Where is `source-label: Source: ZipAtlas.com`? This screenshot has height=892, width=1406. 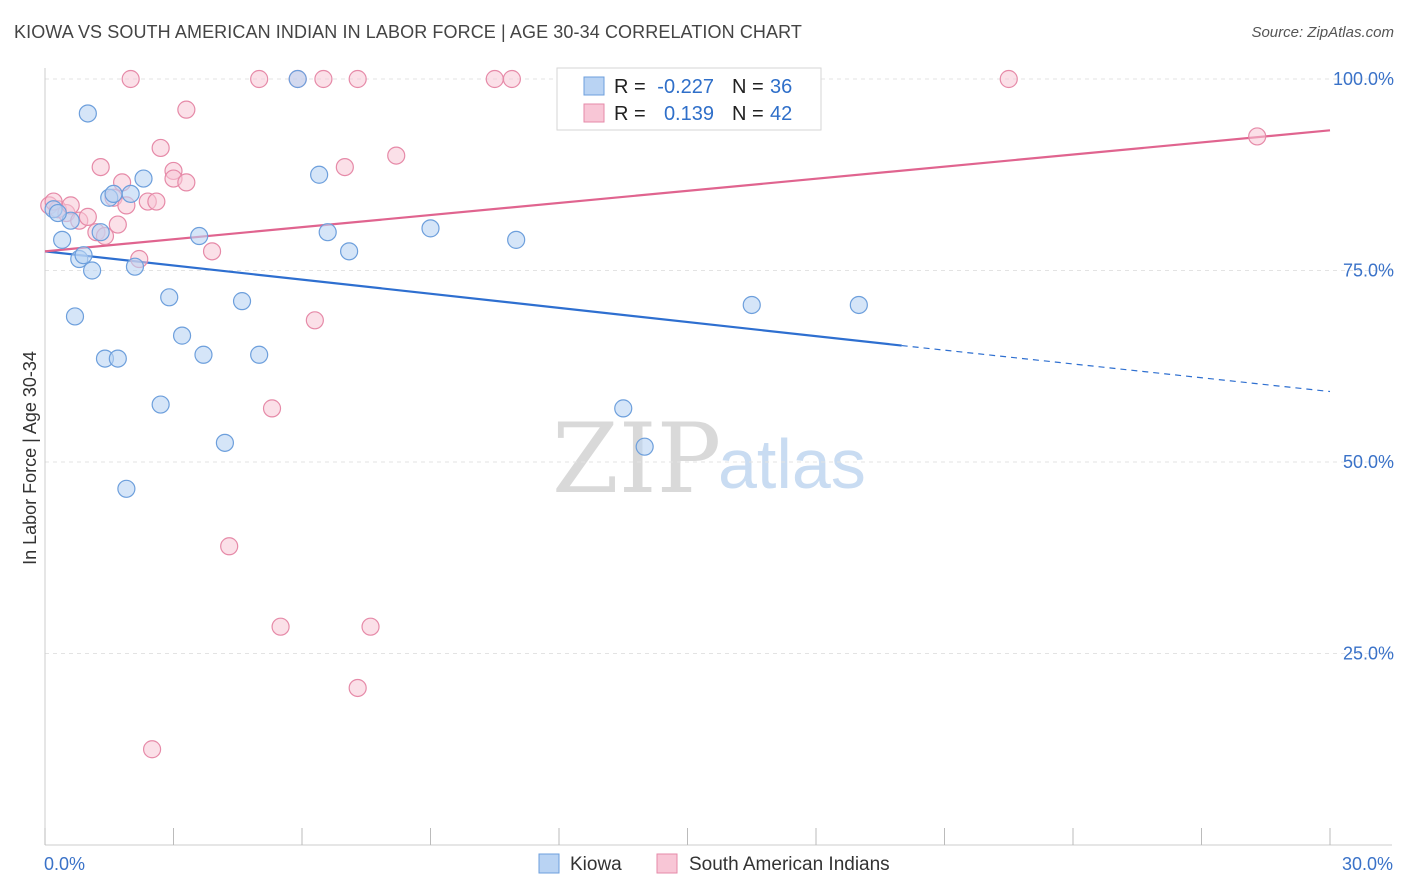
source-label: Source: ZipAtlas.com is located at coordinates (1322, 32).